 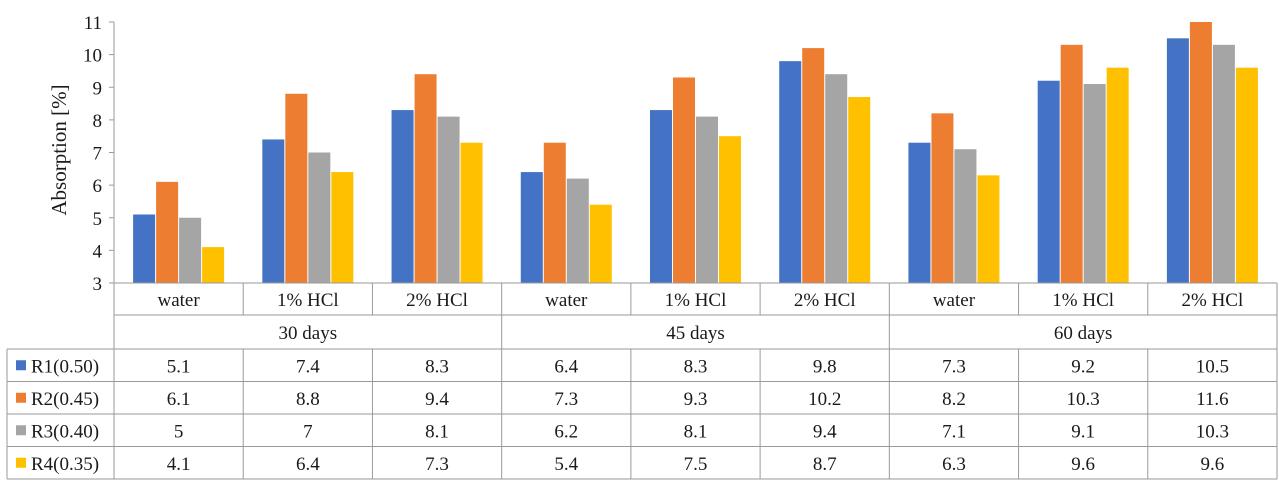 What do you see at coordinates (92, 56) in the screenshot?
I see `y-tick-label: 10` at bounding box center [92, 56].